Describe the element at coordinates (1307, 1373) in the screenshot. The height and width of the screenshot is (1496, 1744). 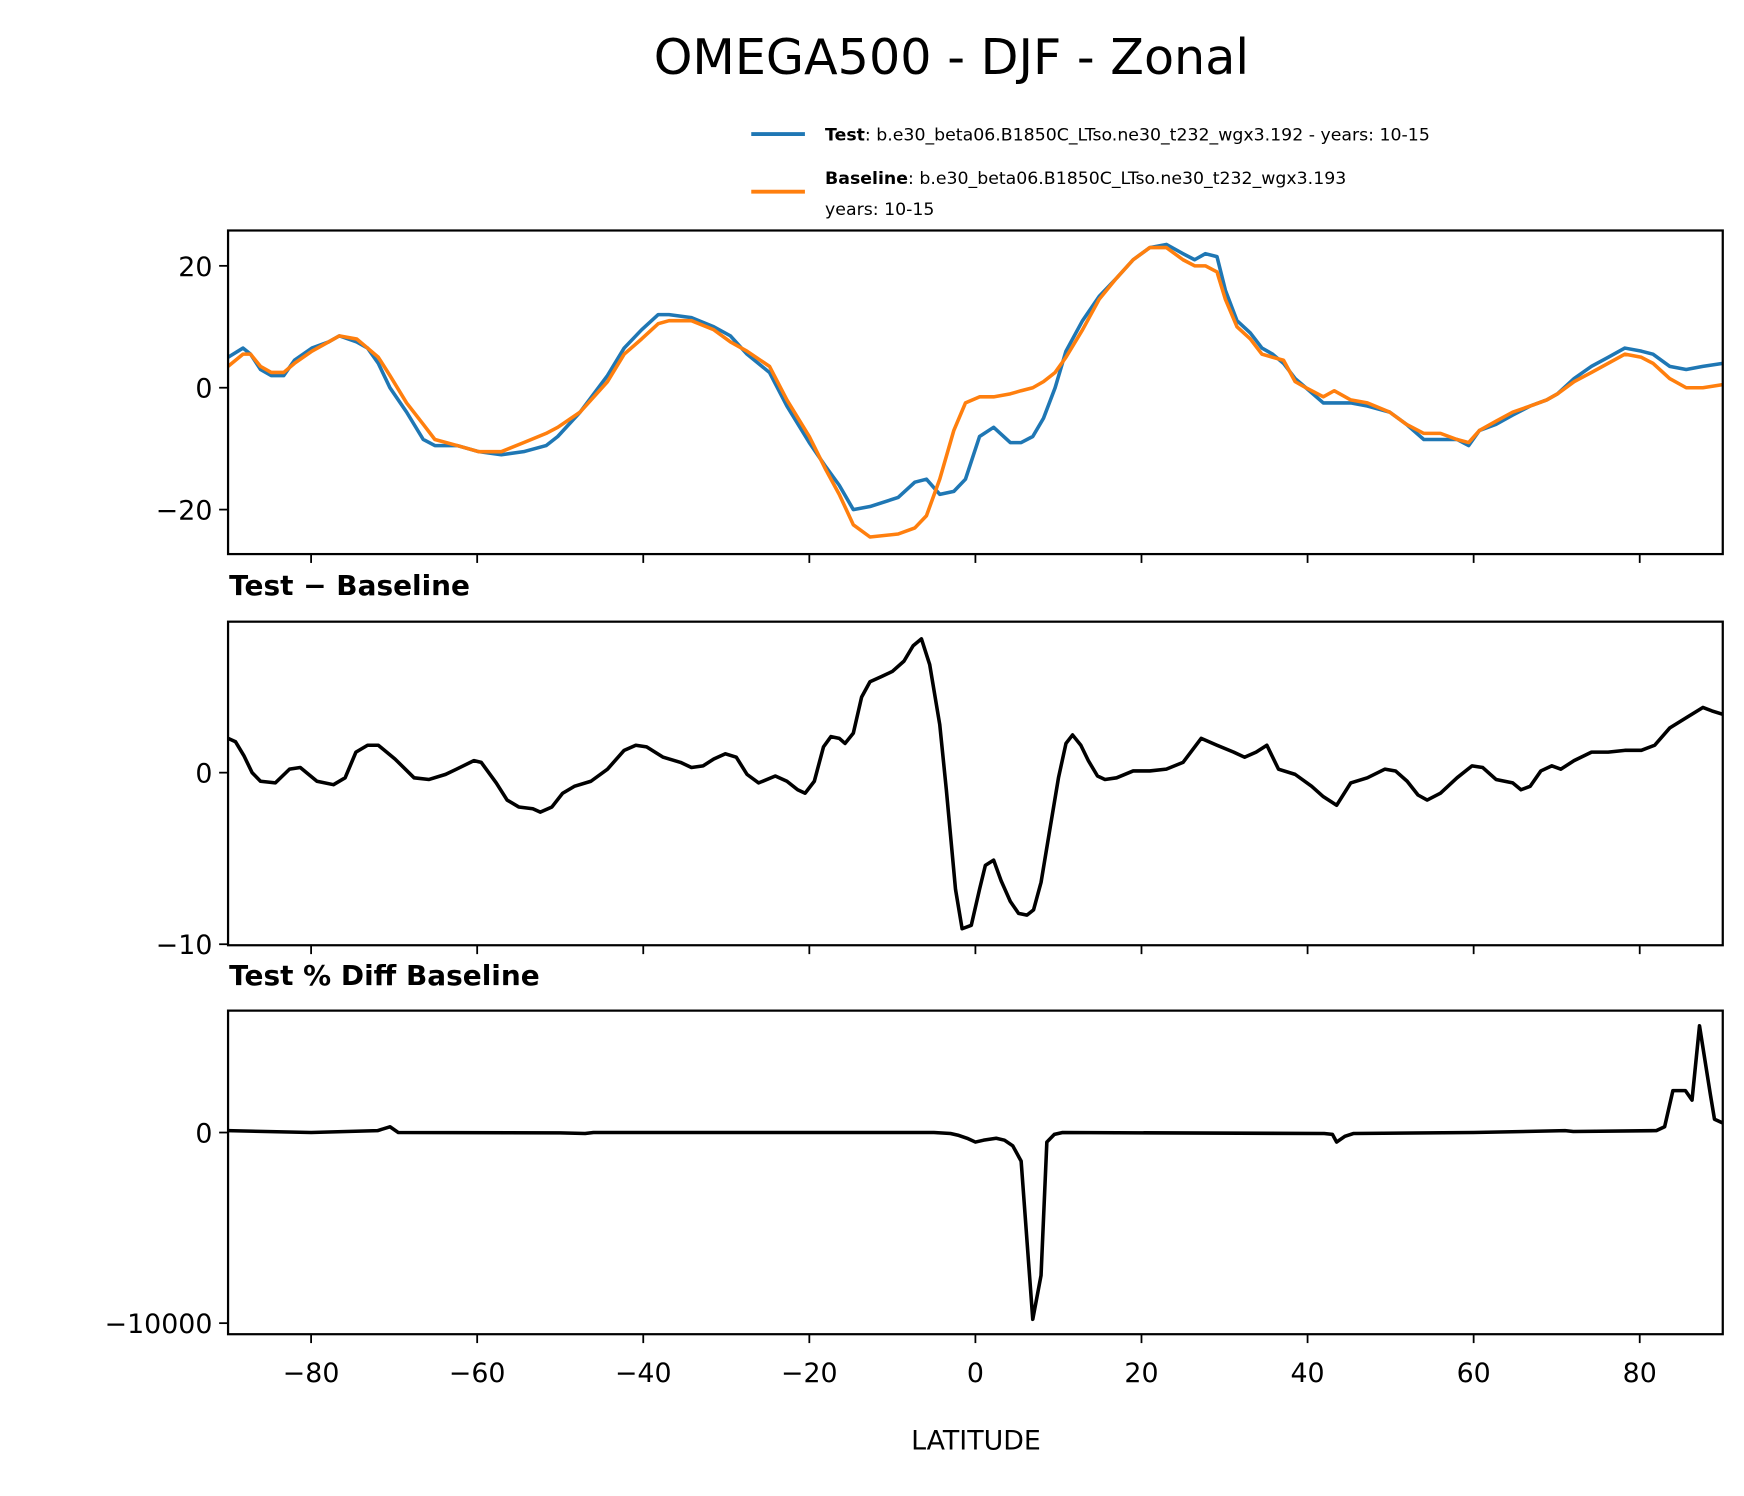
I see `x-tick-label: 40` at that location.